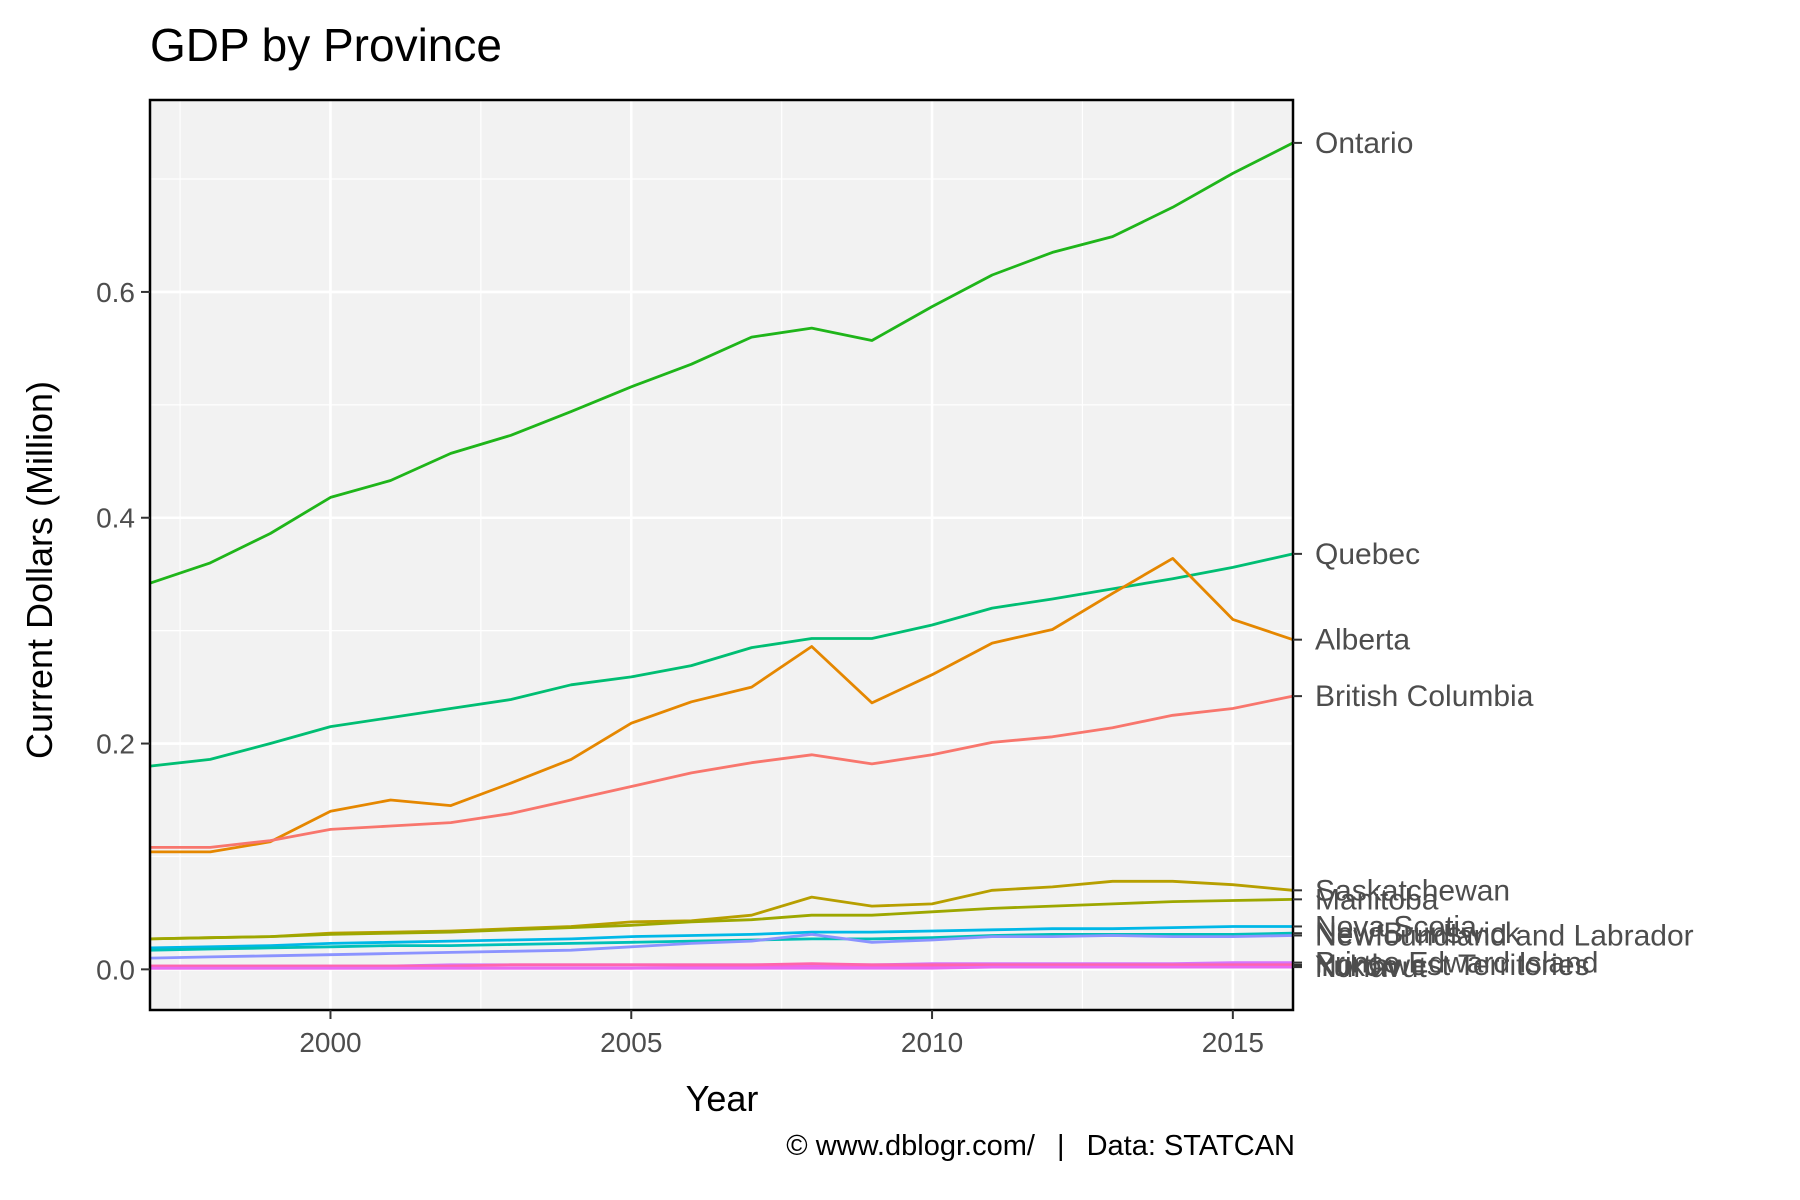 The width and height of the screenshot is (1800, 1200). Describe the element at coordinates (721, 660) in the screenshot. I see `series-line-quebec` at that location.